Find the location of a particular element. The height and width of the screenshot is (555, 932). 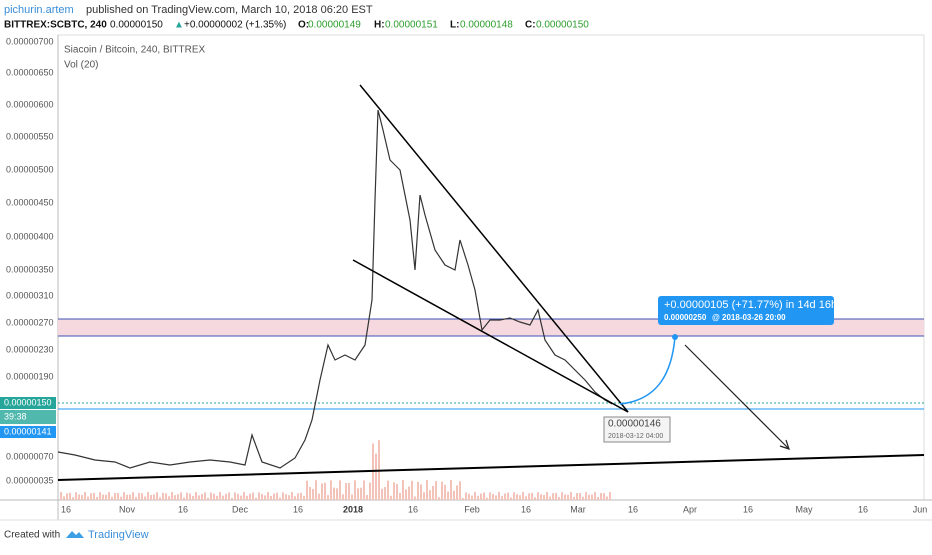

y-tick-label: 0.00000190 is located at coordinates (30, 376).